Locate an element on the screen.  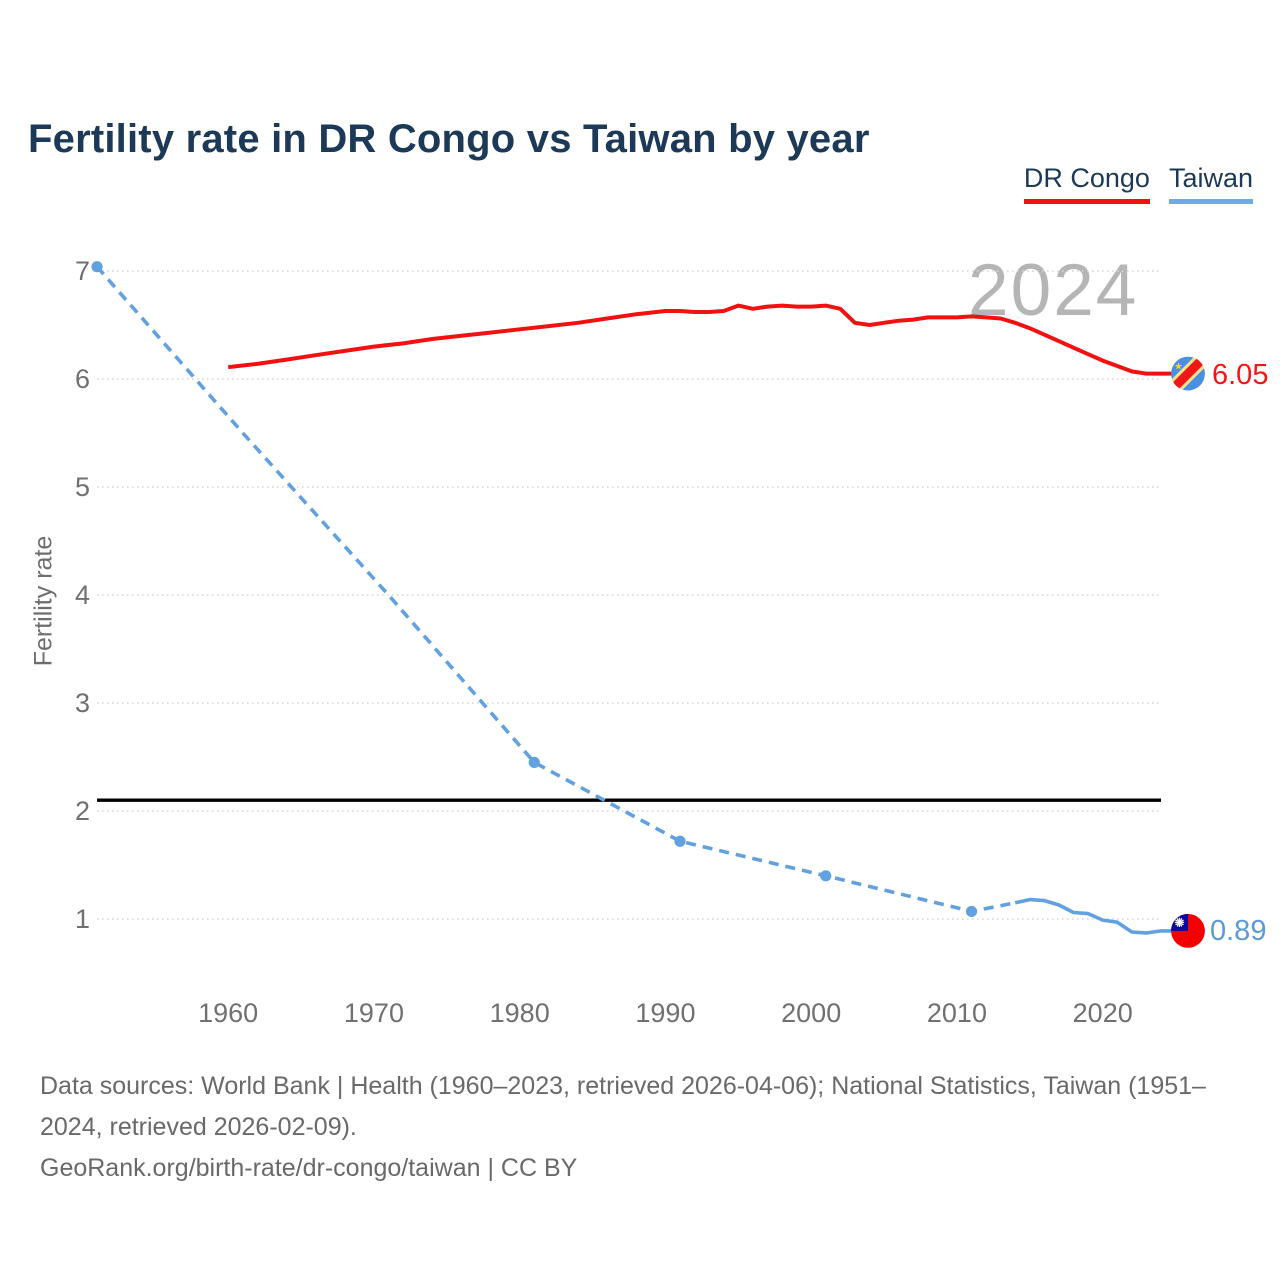
x-tick-label: 2010 is located at coordinates (957, 1013).